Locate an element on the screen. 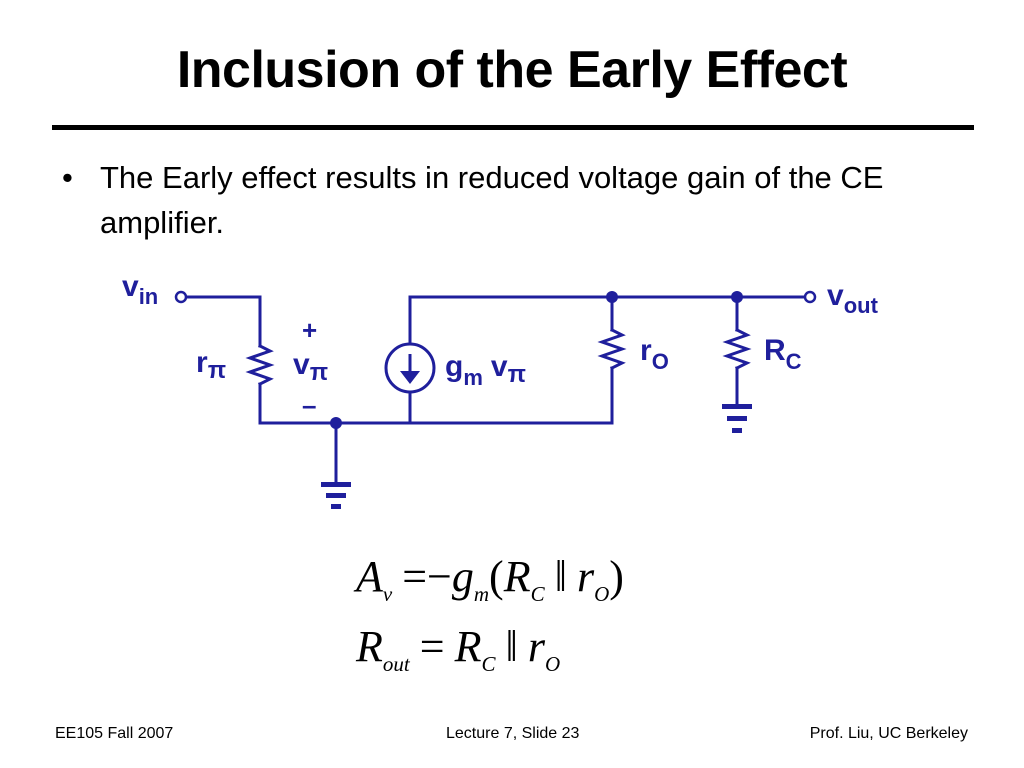 The image size is (1024, 768). footer-slide-number: Lecture 7, Slide 23 is located at coordinates (513, 733).